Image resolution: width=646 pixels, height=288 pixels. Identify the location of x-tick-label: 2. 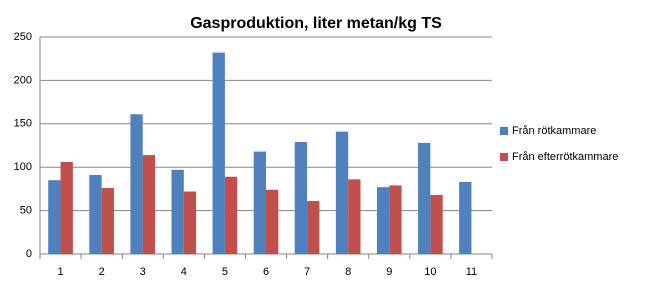
(102, 272).